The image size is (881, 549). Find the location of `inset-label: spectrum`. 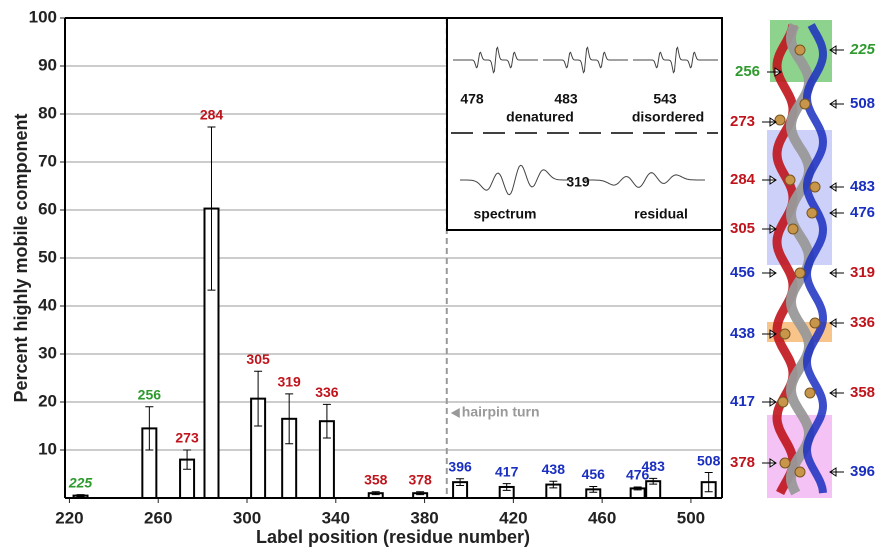

inset-label: spectrum is located at coordinates (504, 214).